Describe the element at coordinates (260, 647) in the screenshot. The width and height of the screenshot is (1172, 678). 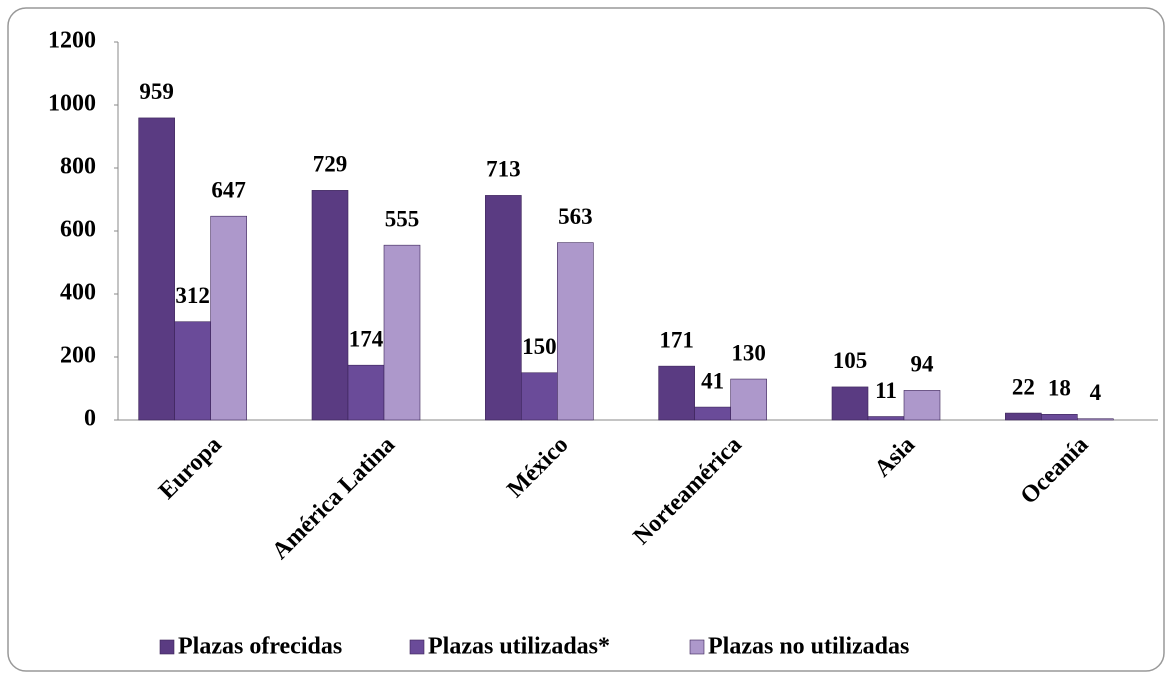
I see `legend-label: Plazas ofrecidas` at that location.